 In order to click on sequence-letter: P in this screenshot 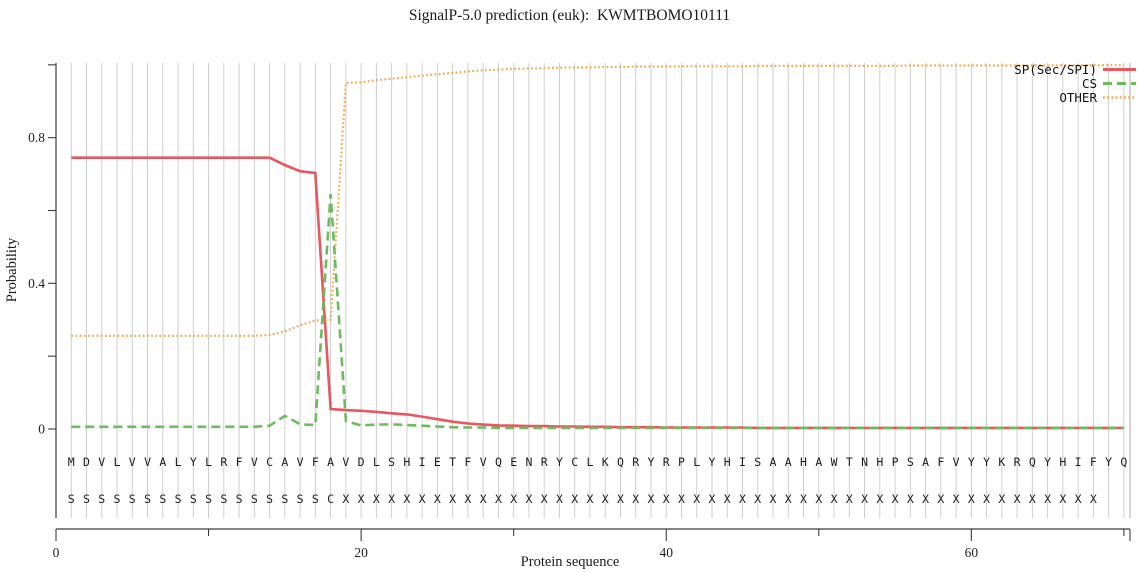, I will do `click(895, 462)`.